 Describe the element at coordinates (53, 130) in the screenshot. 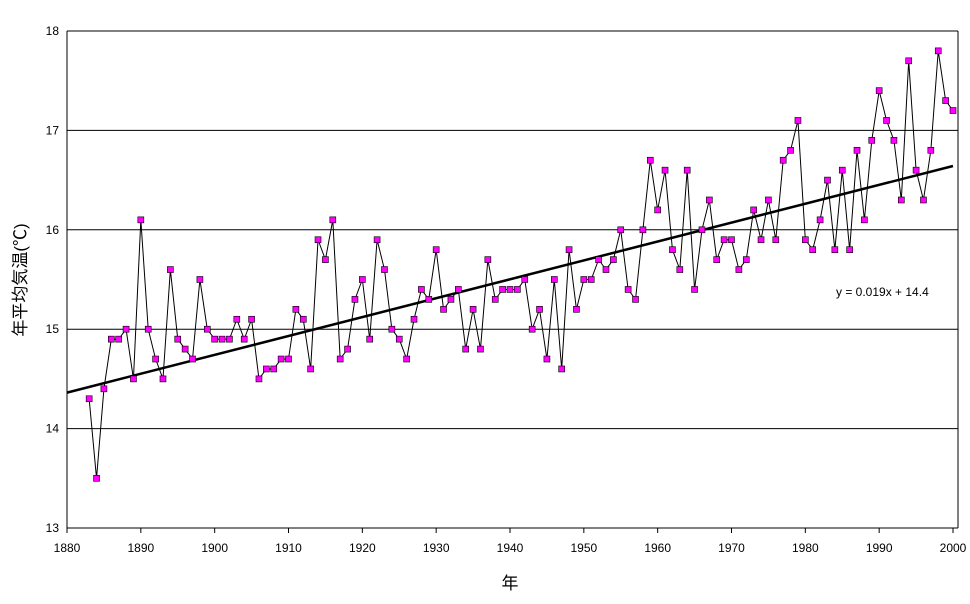

I see `y-tick-label: 17` at that location.